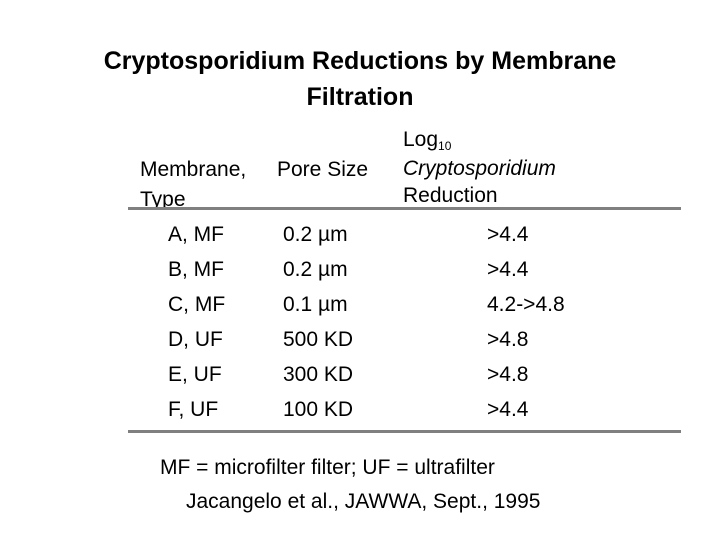 Image resolution: width=720 pixels, height=540 pixels. Describe the element at coordinates (363, 501) in the screenshot. I see `citation: Jacangelo et al., JAWWA, Sept., 1995` at that location.